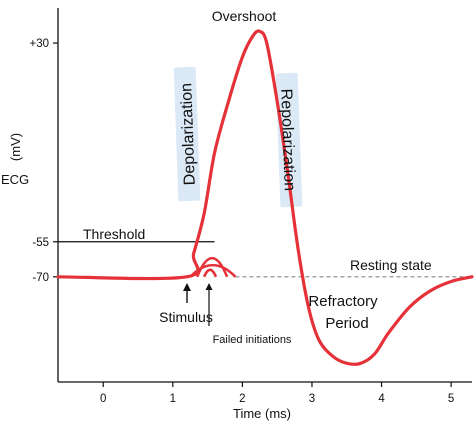 The image size is (474, 425). Describe the element at coordinates (187, 287) in the screenshot. I see `stimulus-arrow-head` at that location.